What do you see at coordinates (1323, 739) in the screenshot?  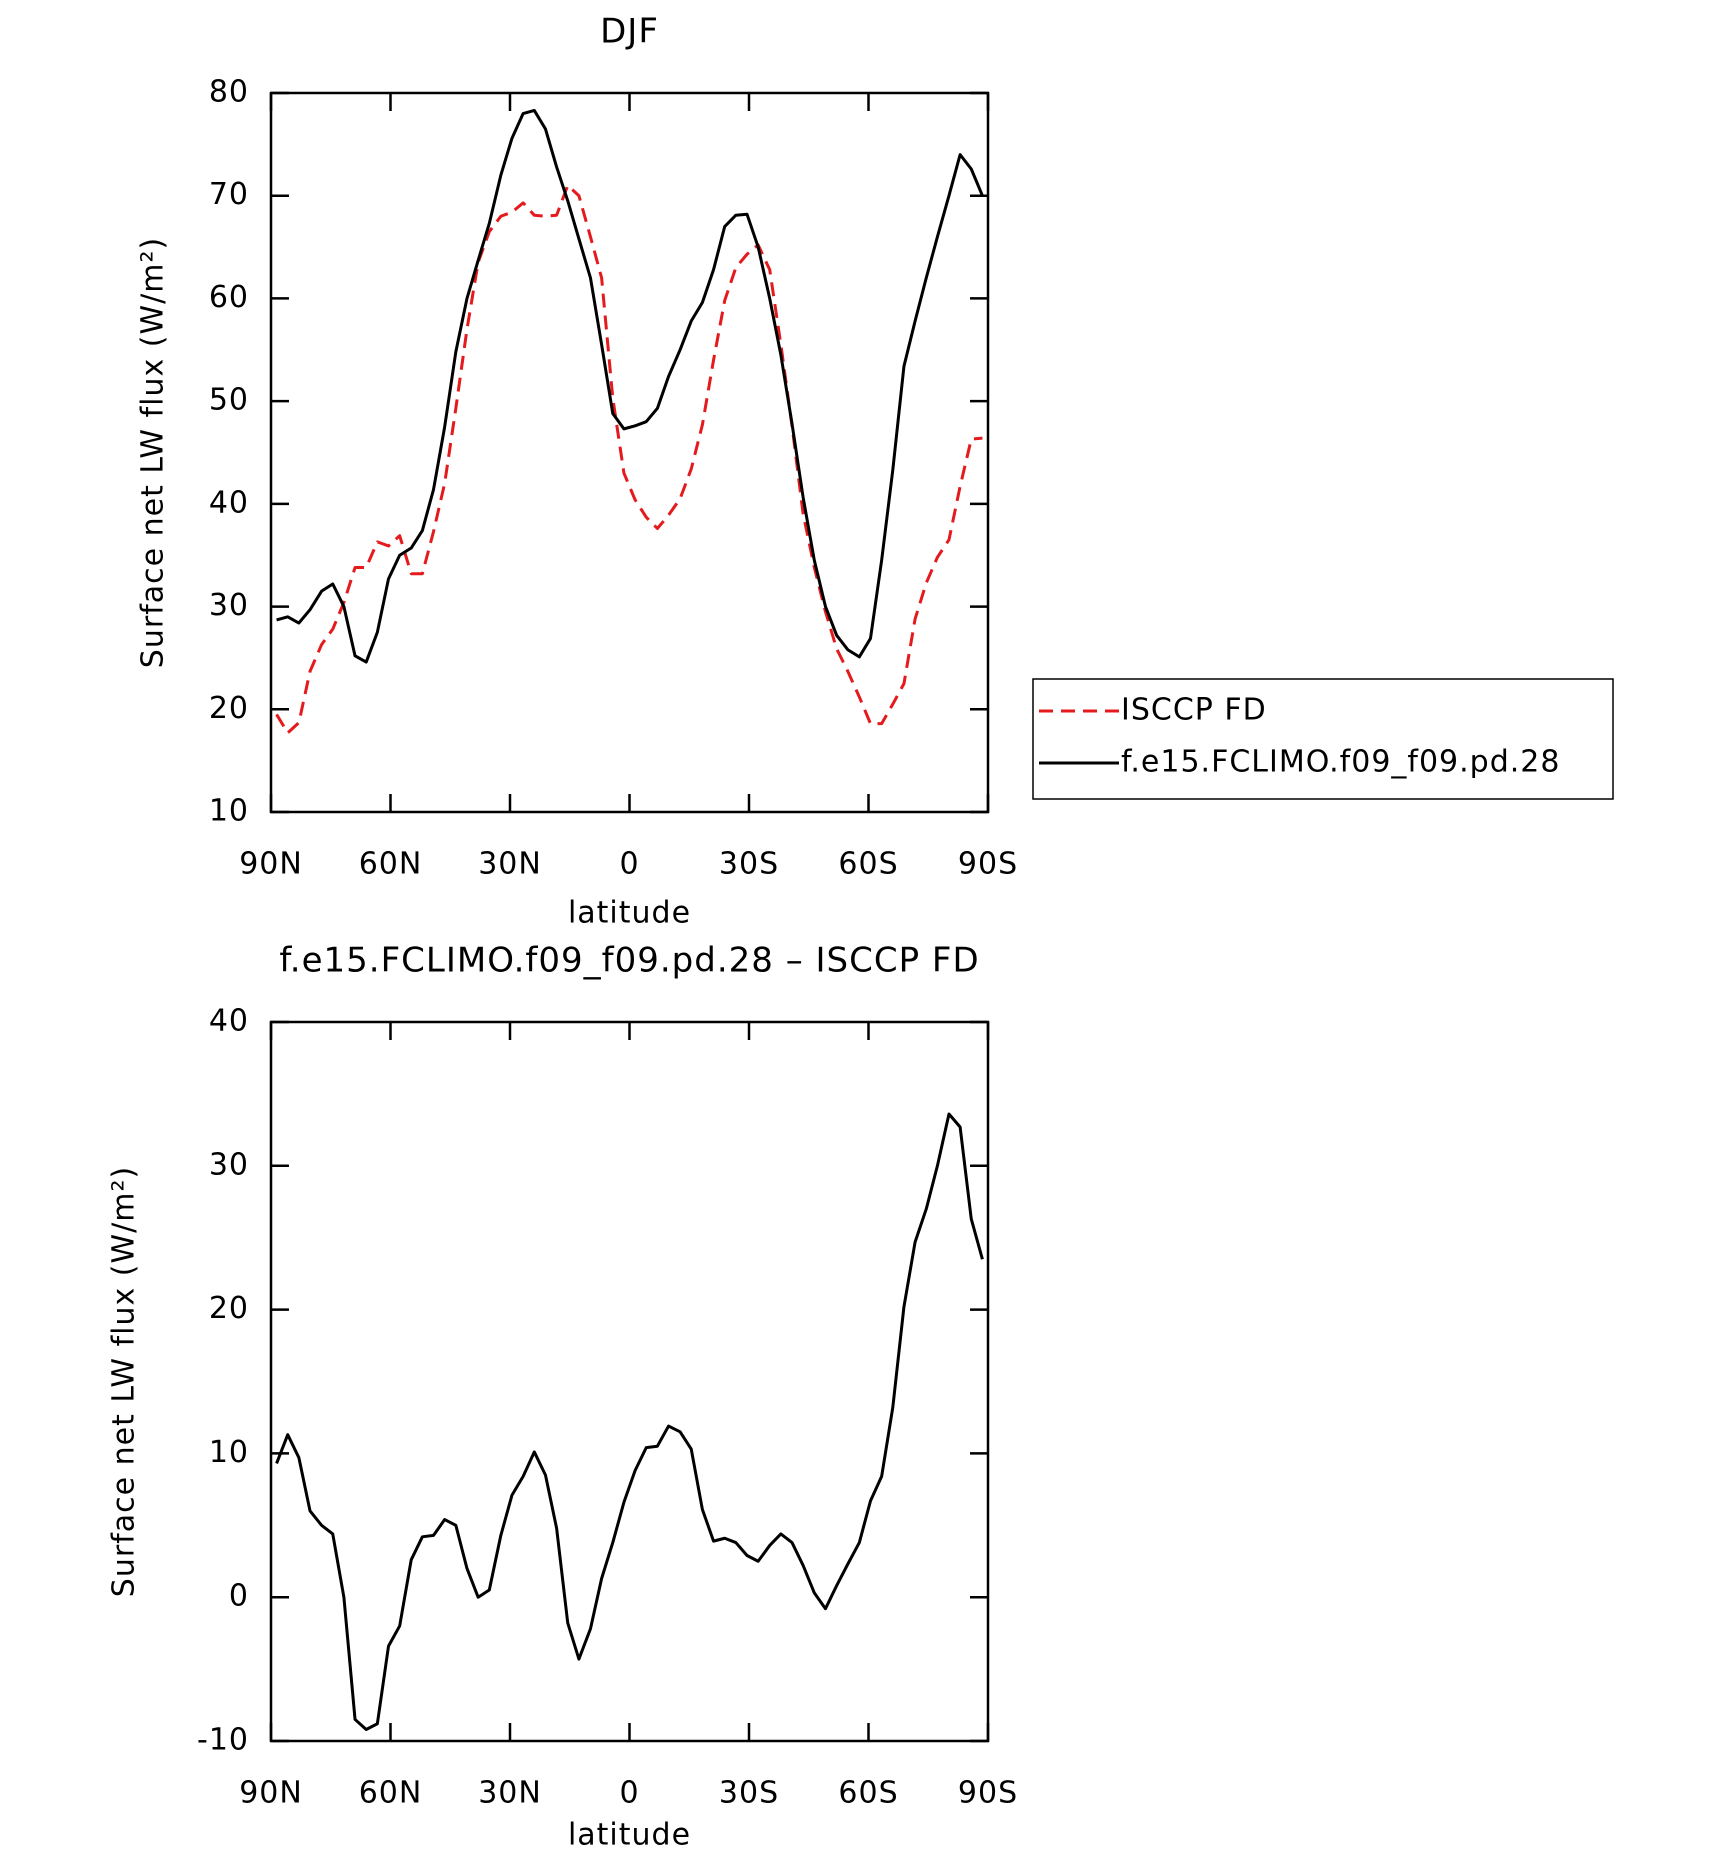 I see `legend-box` at bounding box center [1323, 739].